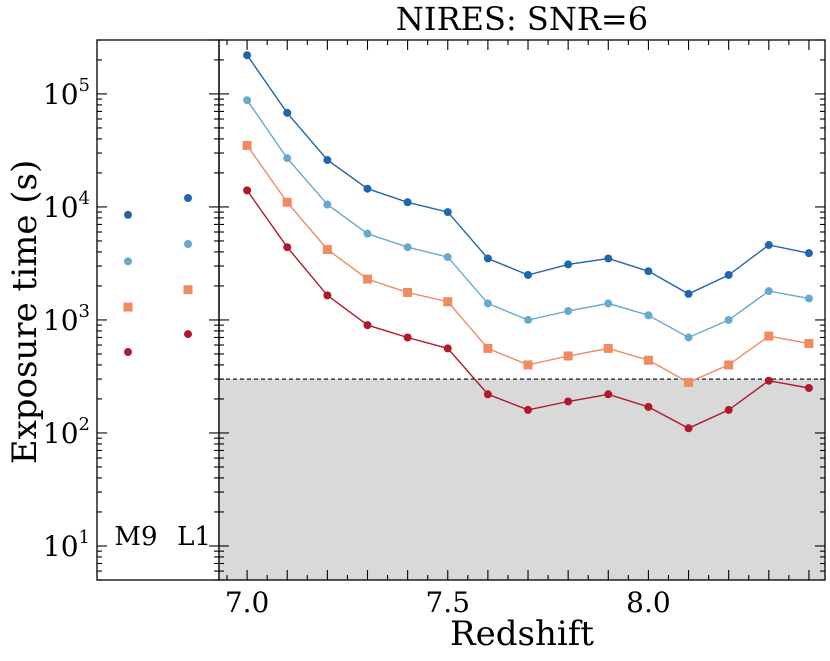 This screenshot has height=661, width=830. What do you see at coordinates (135, 537) in the screenshot?
I see `reference-label-m9: M9` at bounding box center [135, 537].